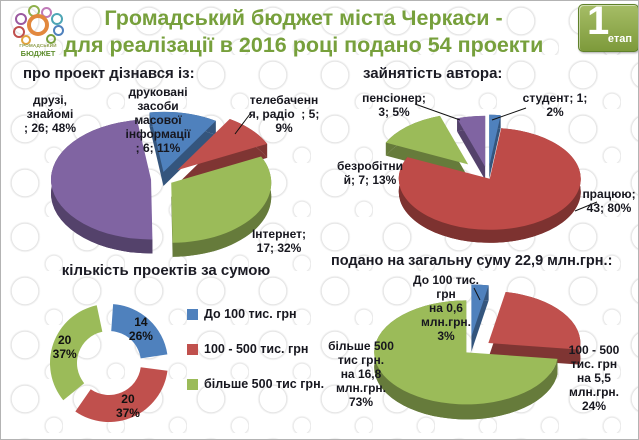  Describe the element at coordinates (109, 73) in the screenshot. I see `chart-title-sources: про проект дізнався із:` at that location.